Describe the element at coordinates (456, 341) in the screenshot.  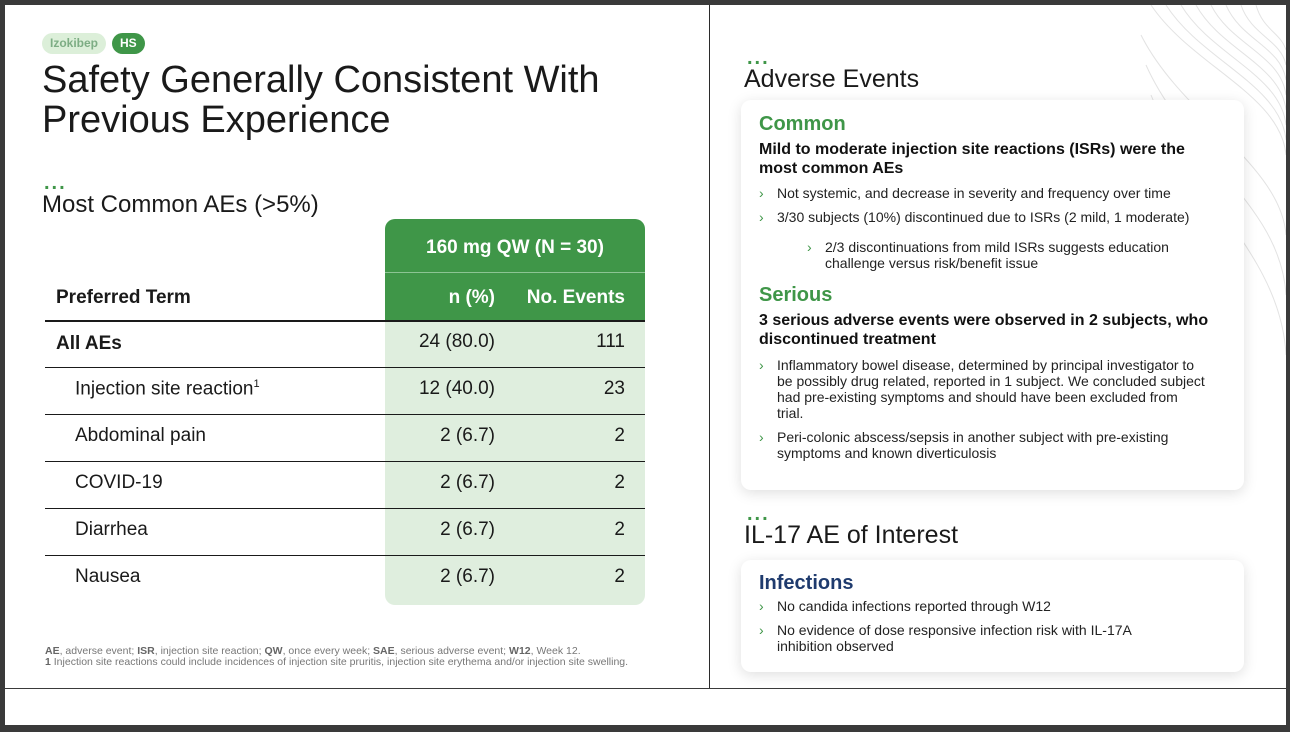
I see `table-row-n: 24 (80.0)` at that location.